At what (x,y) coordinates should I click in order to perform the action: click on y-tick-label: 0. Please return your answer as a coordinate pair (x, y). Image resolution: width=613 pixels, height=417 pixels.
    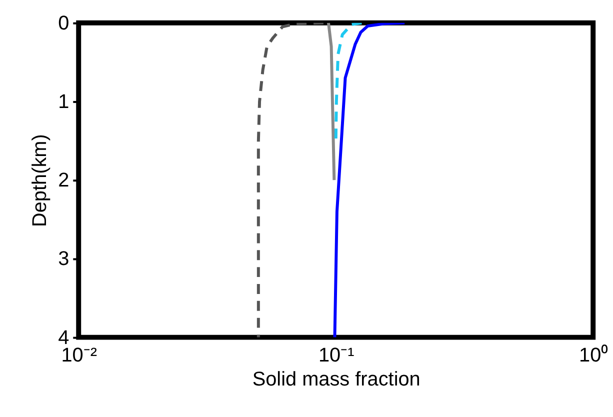
    Looking at the image, I should click on (64, 23).